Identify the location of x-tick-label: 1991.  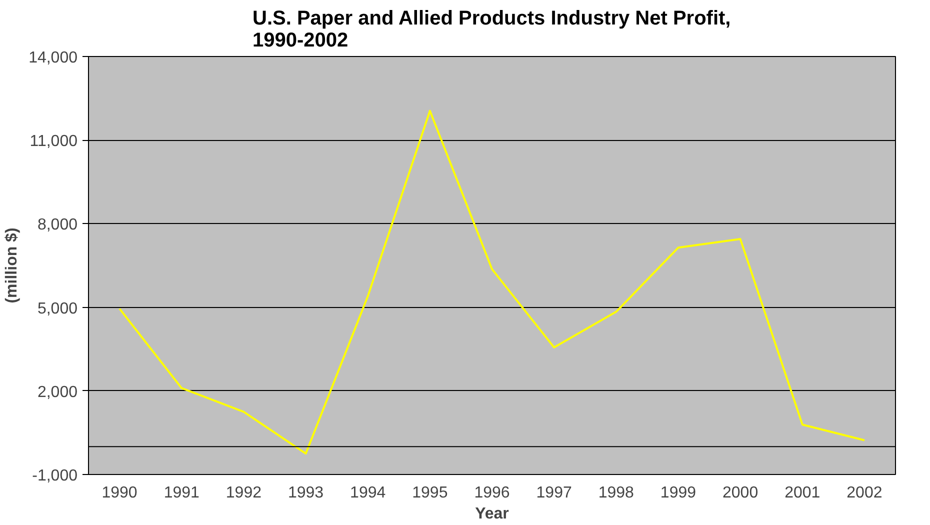
(182, 493).